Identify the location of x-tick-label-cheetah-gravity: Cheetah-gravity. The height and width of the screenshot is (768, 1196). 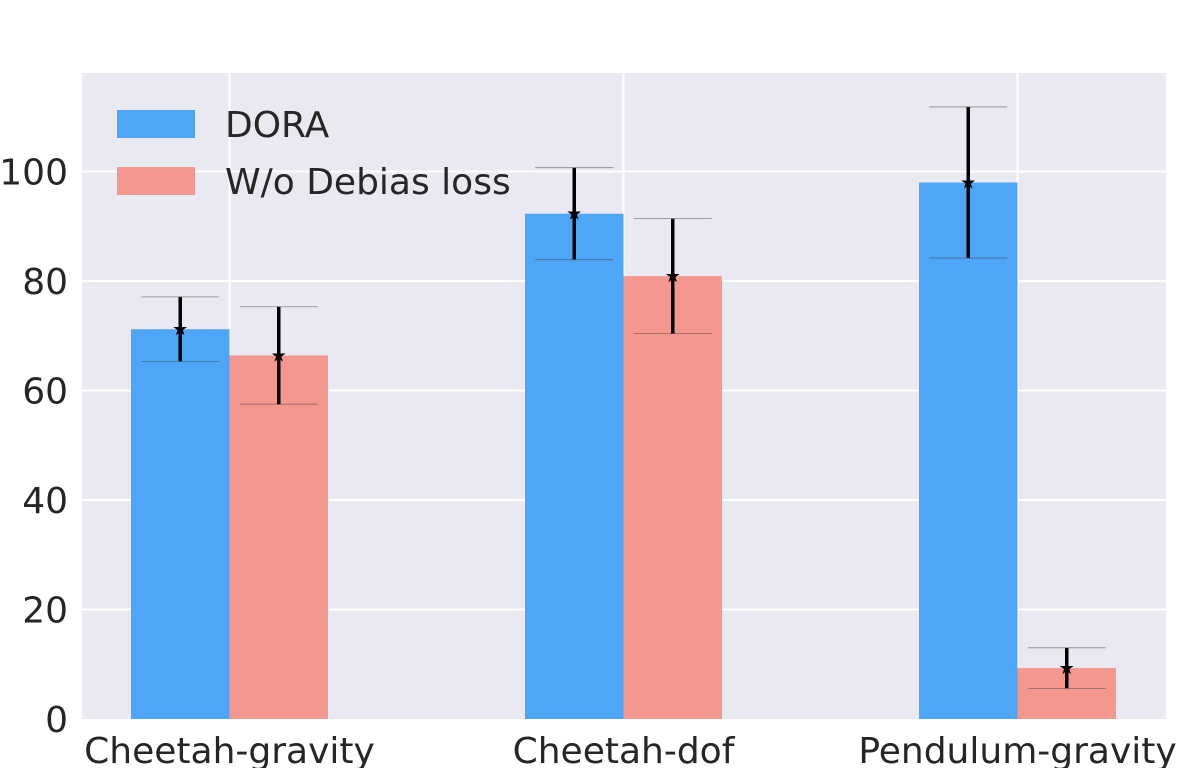
(229, 749).